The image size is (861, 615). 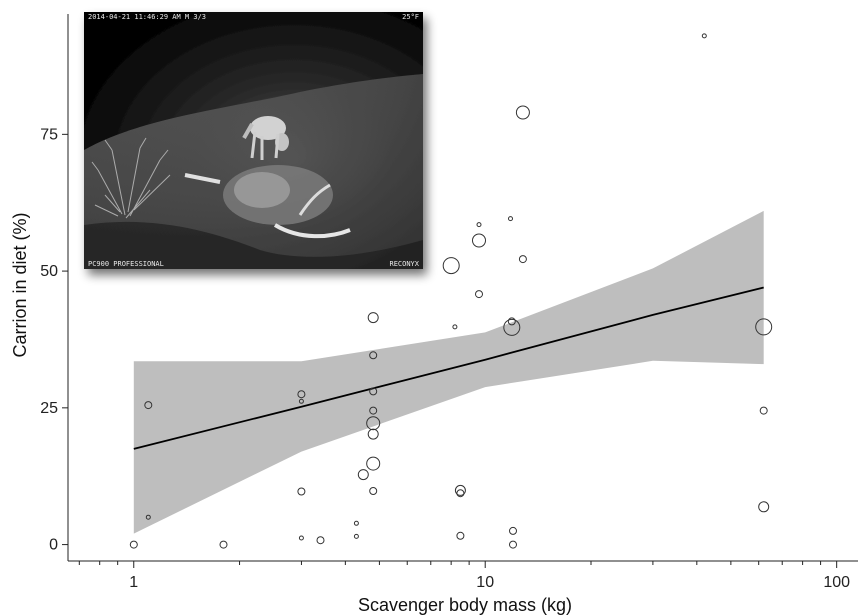 I want to click on x-axis-title: Scavenger body mass (kg), so click(x=465, y=605).